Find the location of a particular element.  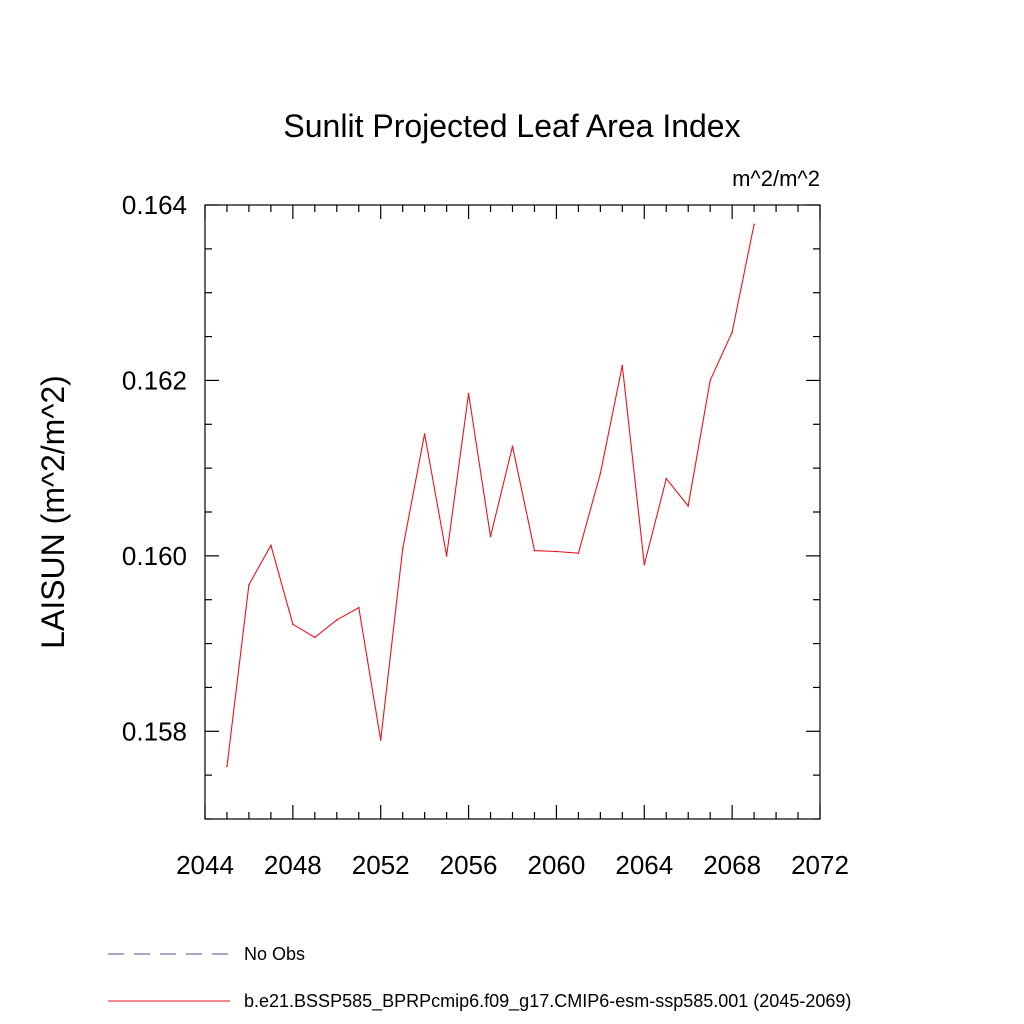

y-tick-label: 0.164 is located at coordinates (154, 205).